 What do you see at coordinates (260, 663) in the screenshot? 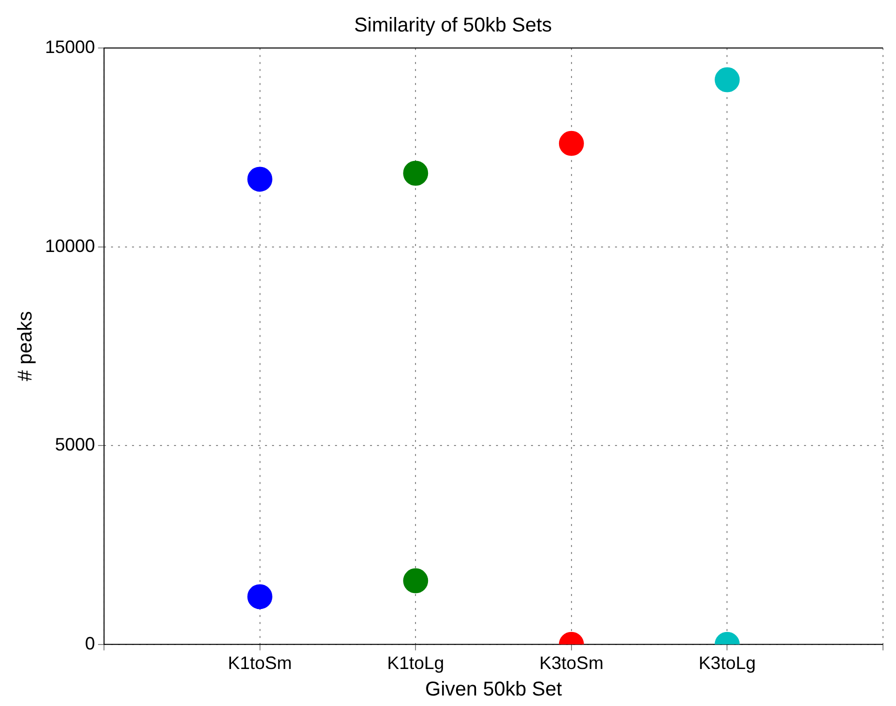
I see `x-tick-label: K1toSm` at bounding box center [260, 663].